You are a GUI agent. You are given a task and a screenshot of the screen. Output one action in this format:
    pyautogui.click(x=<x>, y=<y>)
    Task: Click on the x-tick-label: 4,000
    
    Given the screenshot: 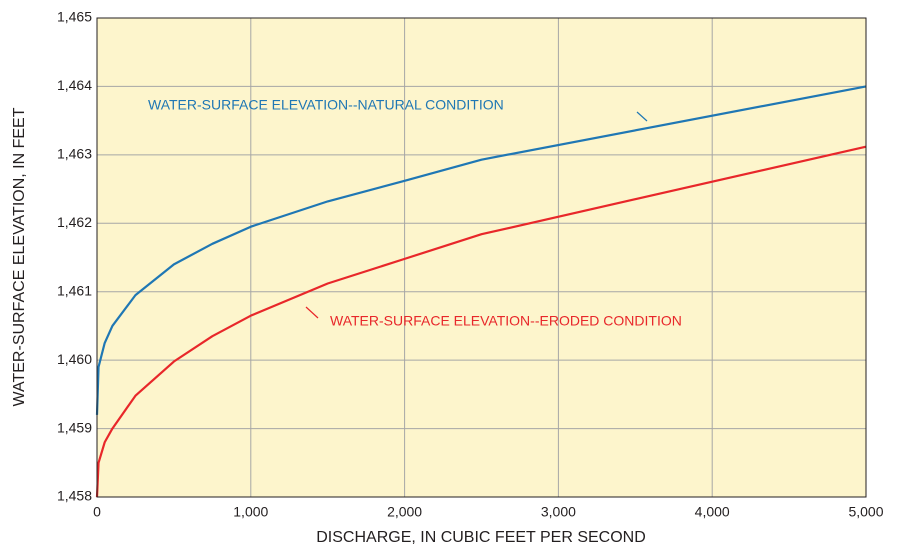 What is the action you would take?
    pyautogui.click(x=712, y=512)
    